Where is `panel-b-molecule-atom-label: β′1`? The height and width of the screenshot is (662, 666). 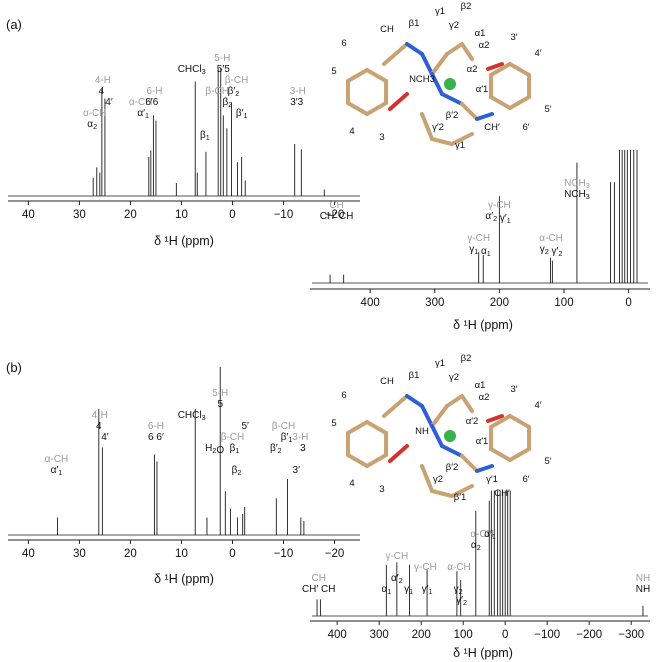
panel-b-molecule-atom-label: β′1 is located at coordinates (460, 497).